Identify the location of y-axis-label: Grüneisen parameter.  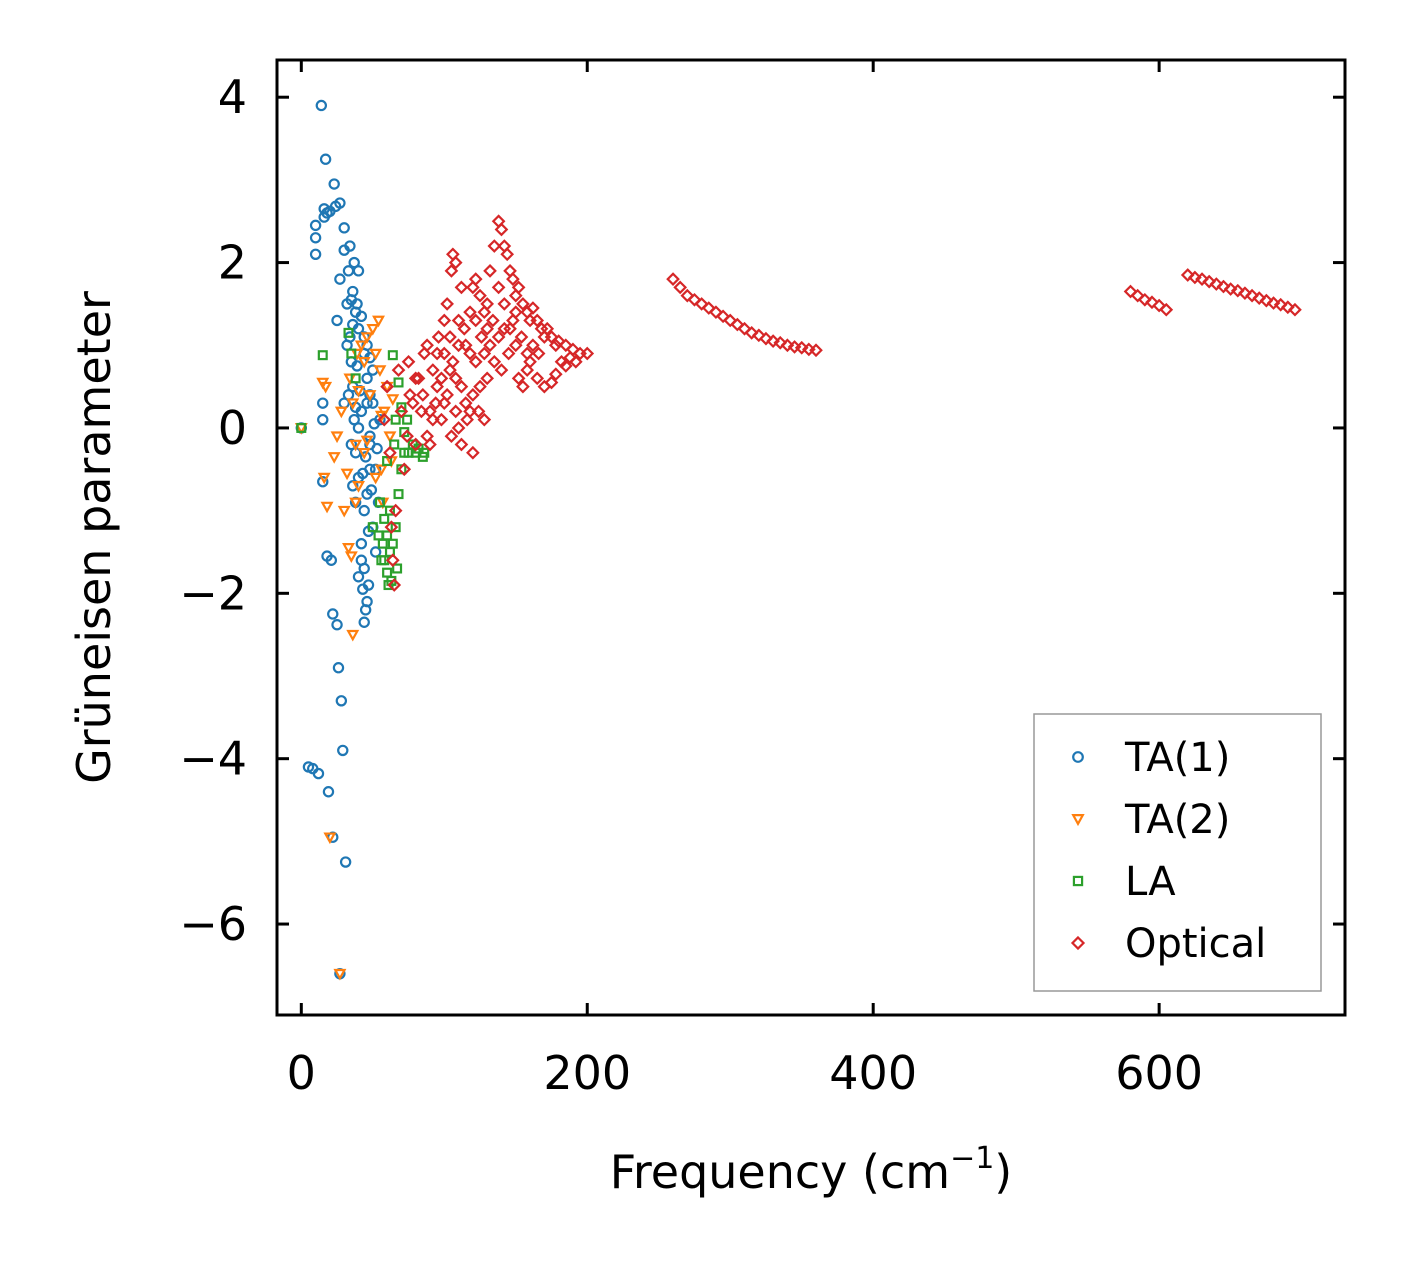
(94, 537).